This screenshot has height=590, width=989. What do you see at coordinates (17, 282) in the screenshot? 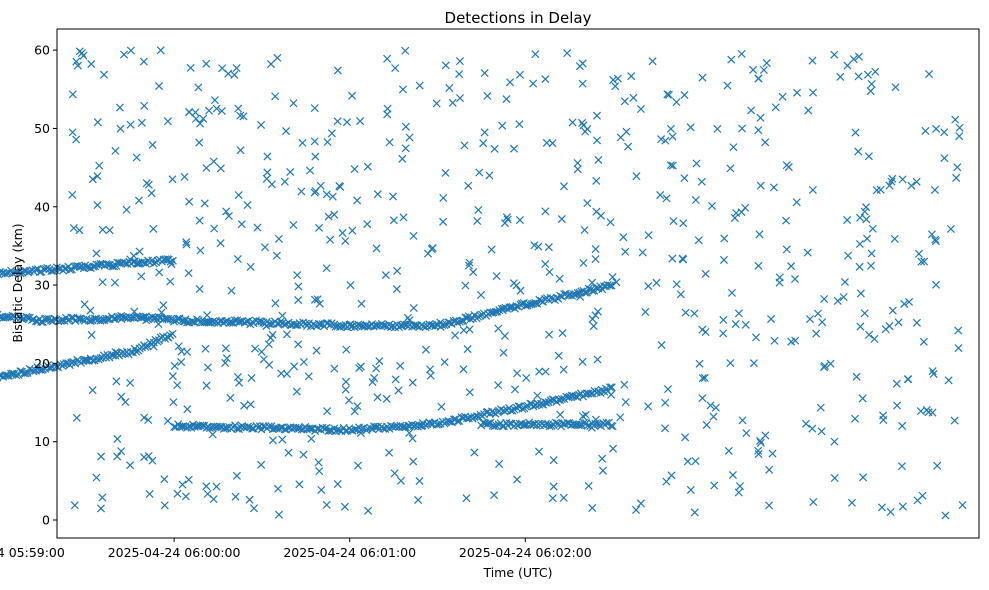
I see `y-axis-label: Bistatic Delay (km)` at bounding box center [17, 282].